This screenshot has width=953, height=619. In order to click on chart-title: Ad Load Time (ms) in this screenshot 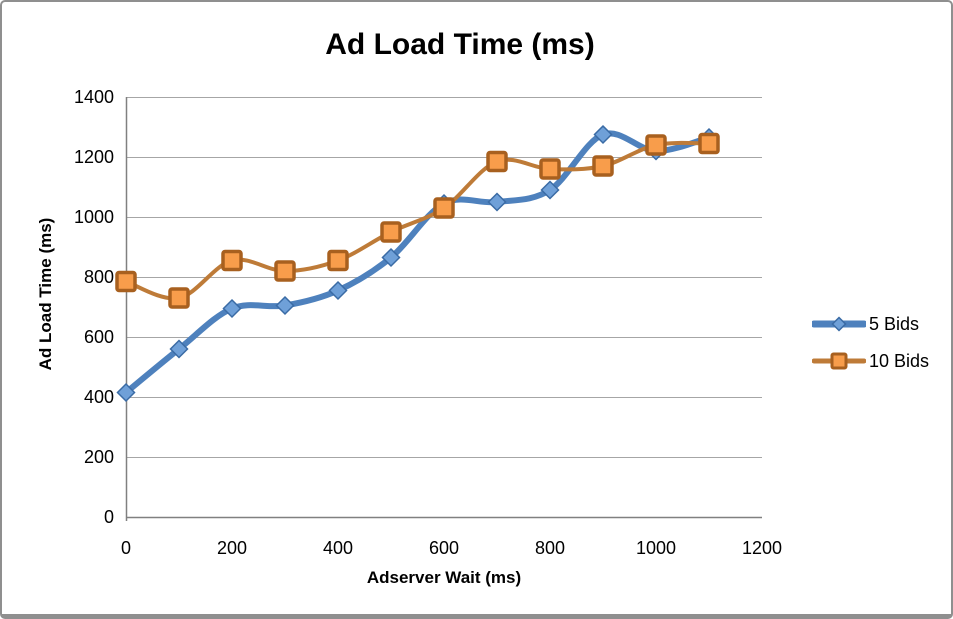, I will do `click(460, 44)`.